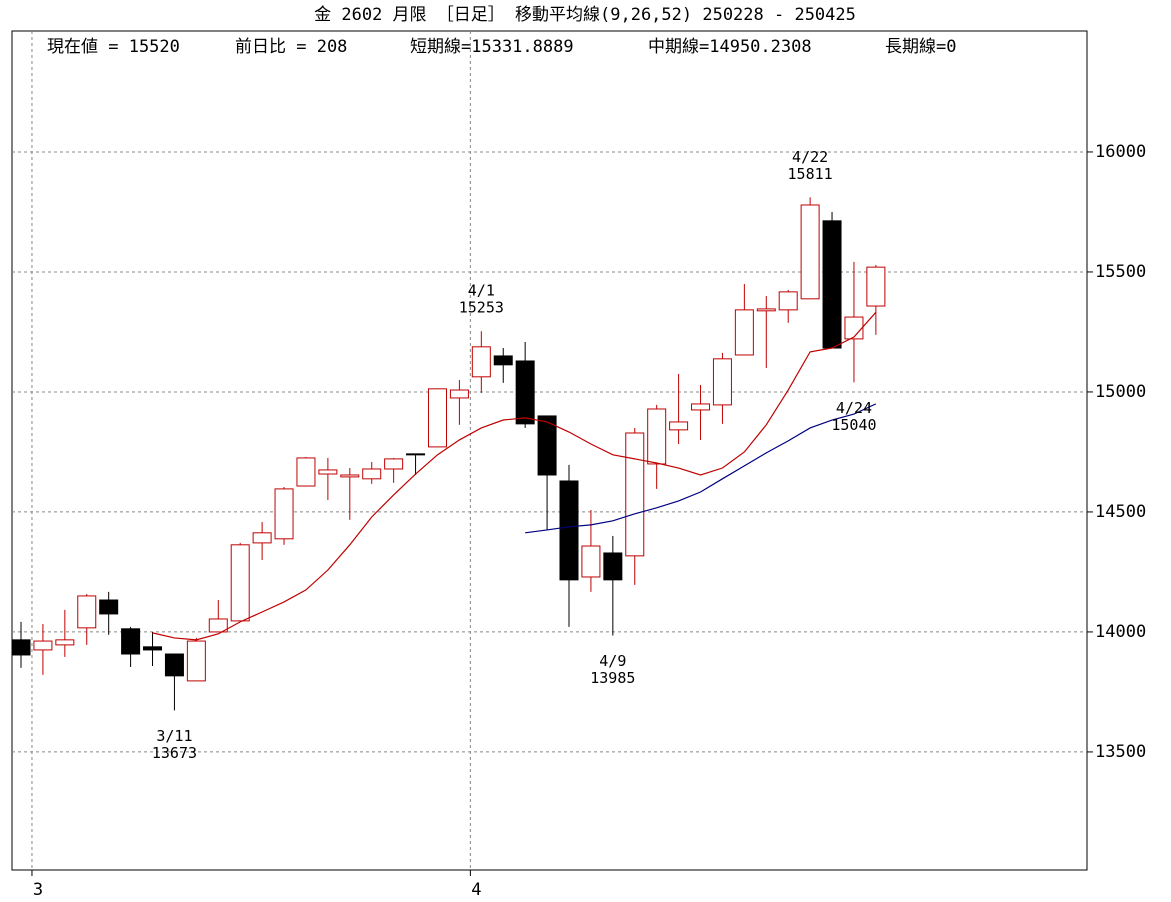 This screenshot has height=902, width=1171. I want to click on y-tick-label: 15000, so click(1120, 392).